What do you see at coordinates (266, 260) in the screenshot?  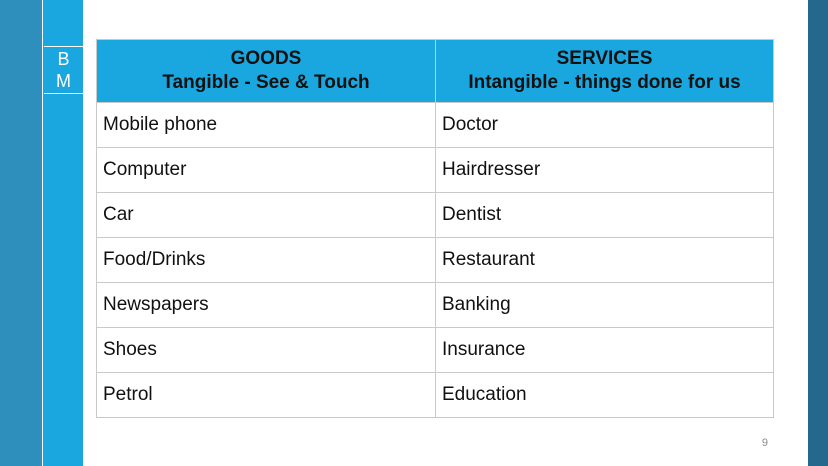 I see `goods-cell: Food/Drinks` at bounding box center [266, 260].